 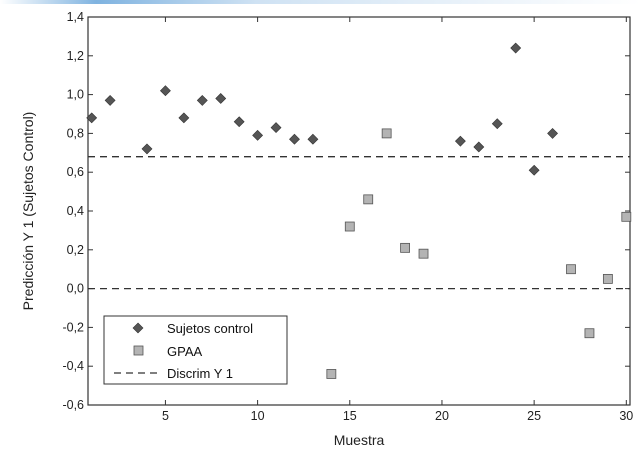 I want to click on top-decorative-strip, so click(x=320, y=2).